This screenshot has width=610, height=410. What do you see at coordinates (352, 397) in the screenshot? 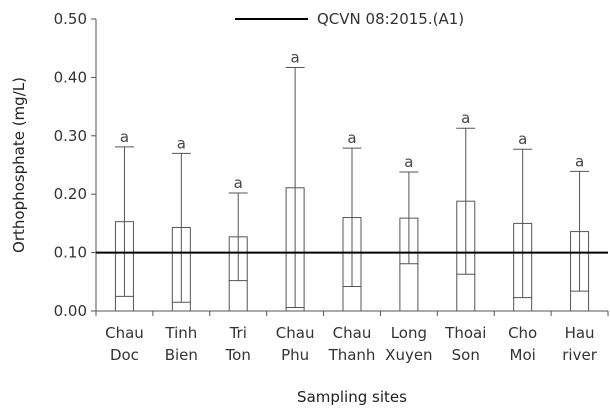
I see `x-axis-title: Sampling sites` at bounding box center [352, 397].